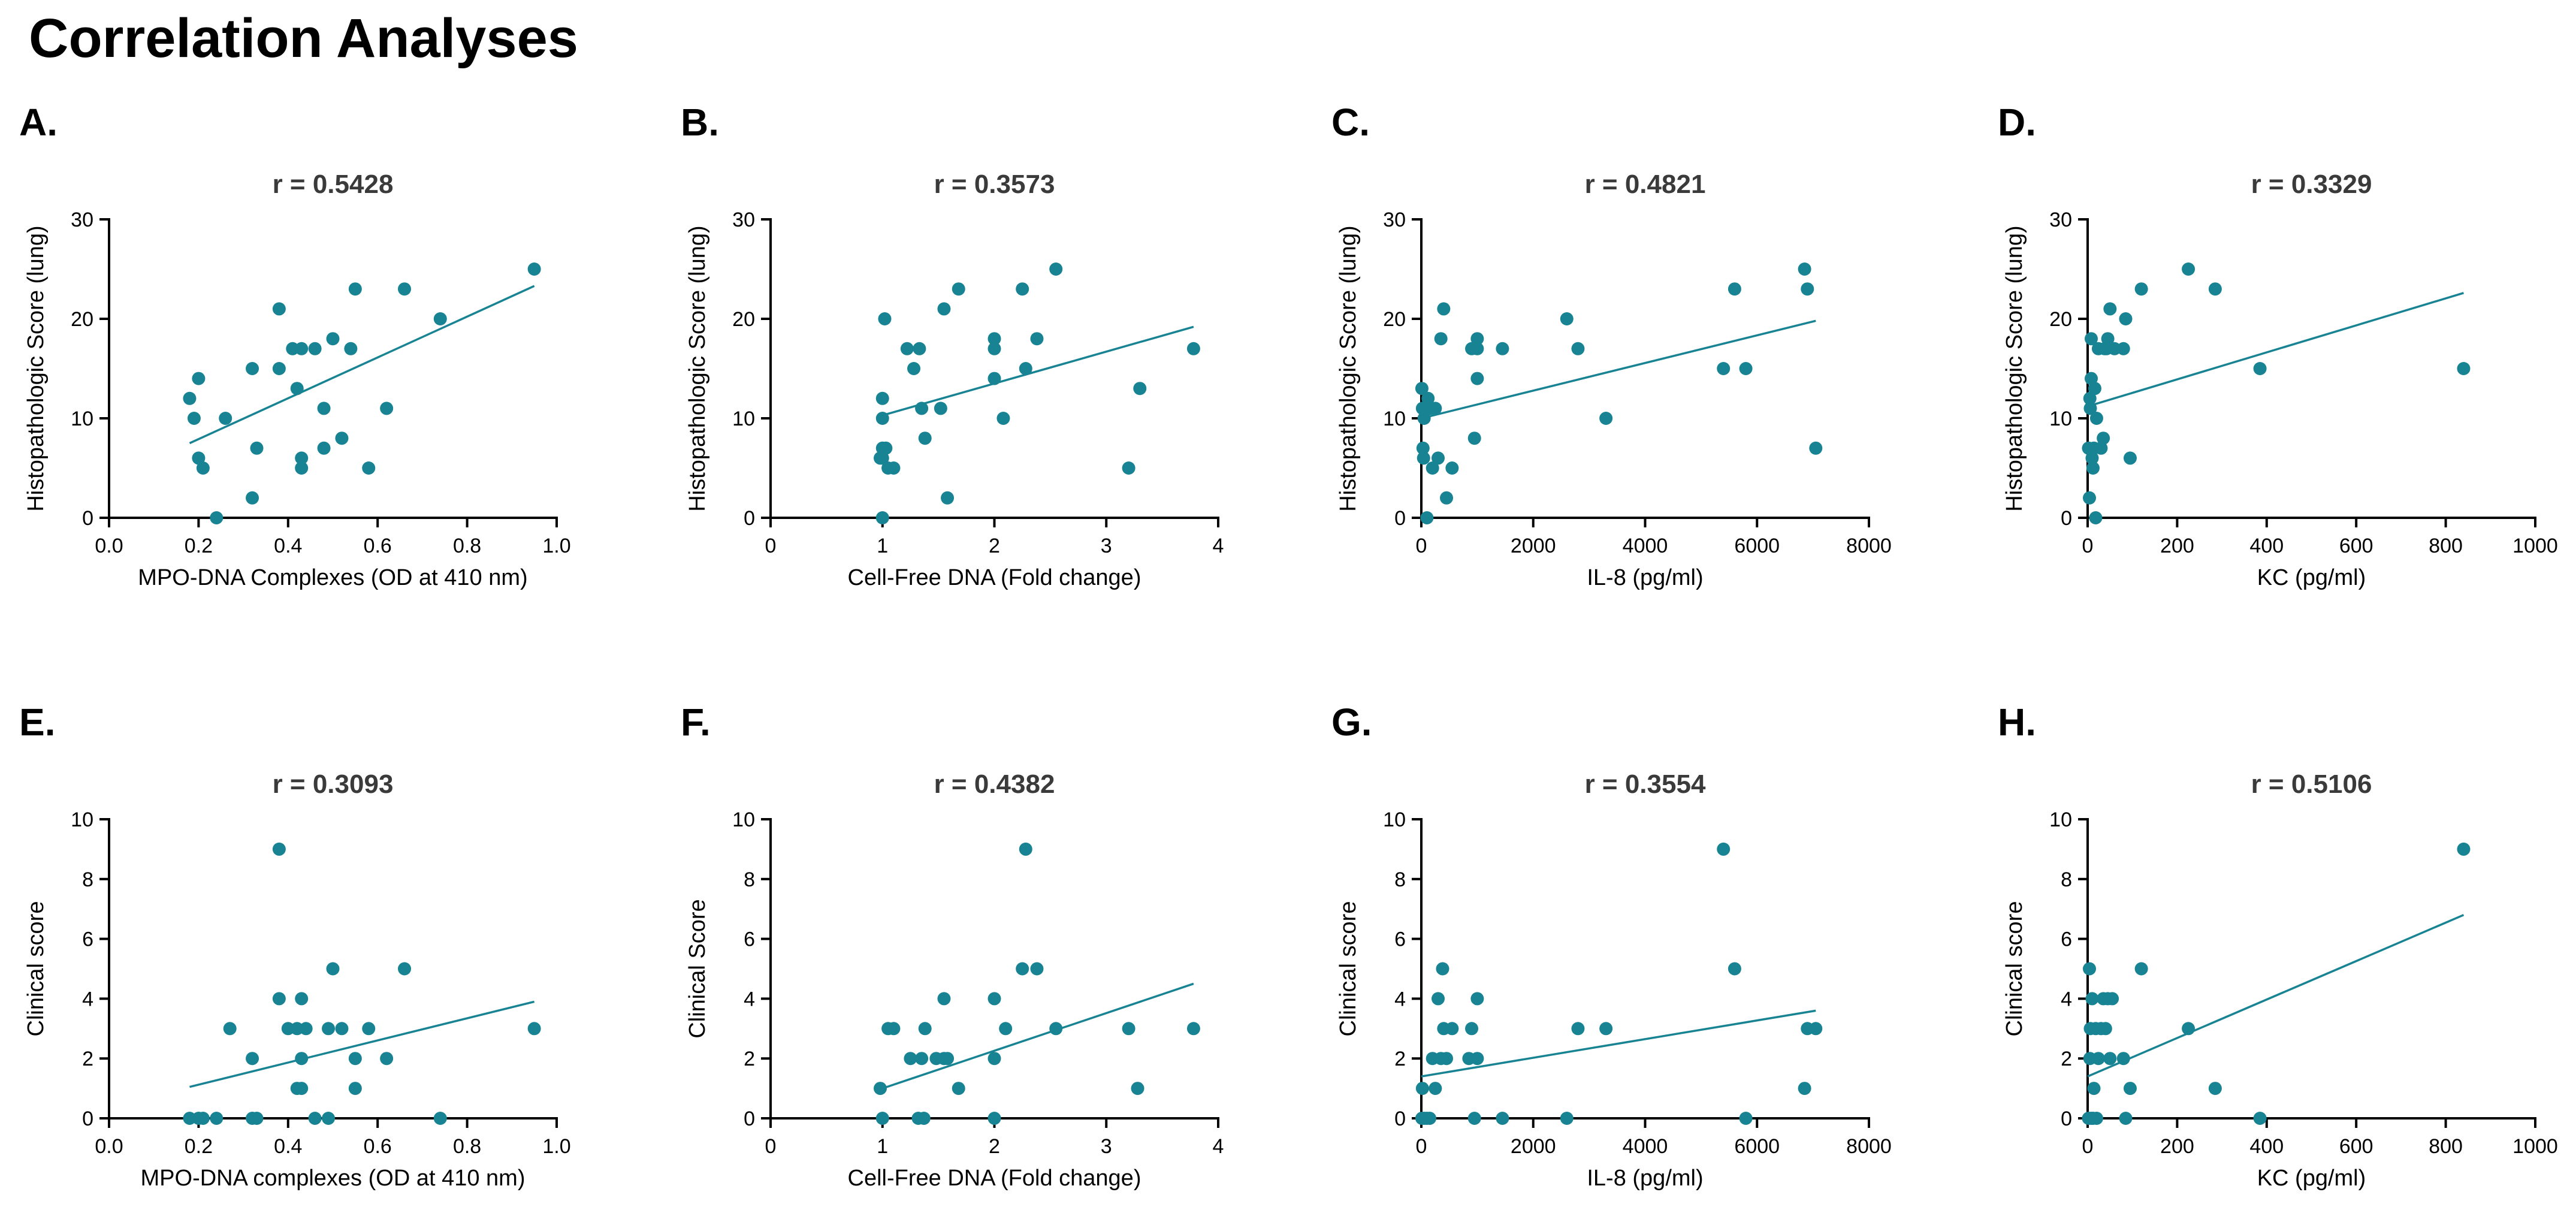 This screenshot has height=1210, width=2576. I want to click on x-tick-label: 4, so click(1218, 546).